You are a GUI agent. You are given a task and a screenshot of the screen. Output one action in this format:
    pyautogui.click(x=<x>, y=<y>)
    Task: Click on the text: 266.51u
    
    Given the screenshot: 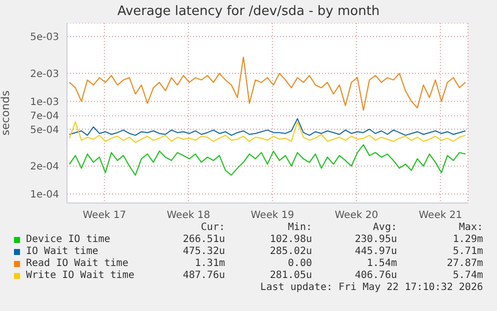 What is the action you would take?
    pyautogui.click(x=203, y=239)
    